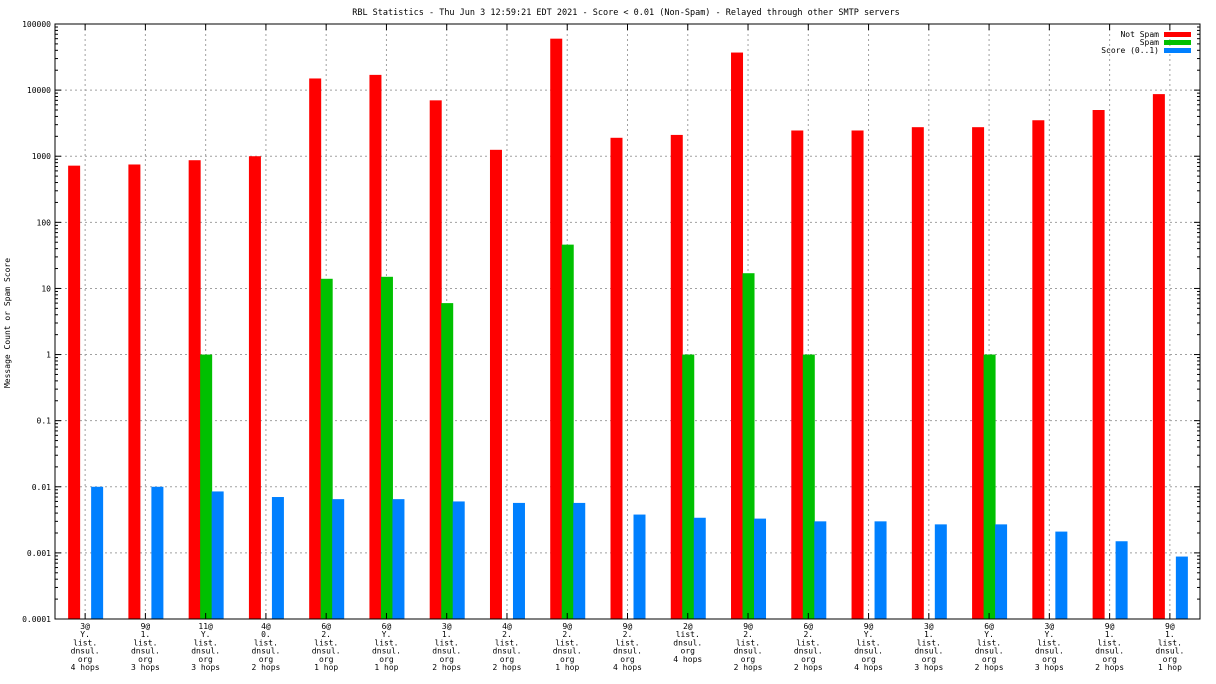 This screenshot has height=684, width=1216. I want to click on y-tick-label: 10, so click(46, 288).